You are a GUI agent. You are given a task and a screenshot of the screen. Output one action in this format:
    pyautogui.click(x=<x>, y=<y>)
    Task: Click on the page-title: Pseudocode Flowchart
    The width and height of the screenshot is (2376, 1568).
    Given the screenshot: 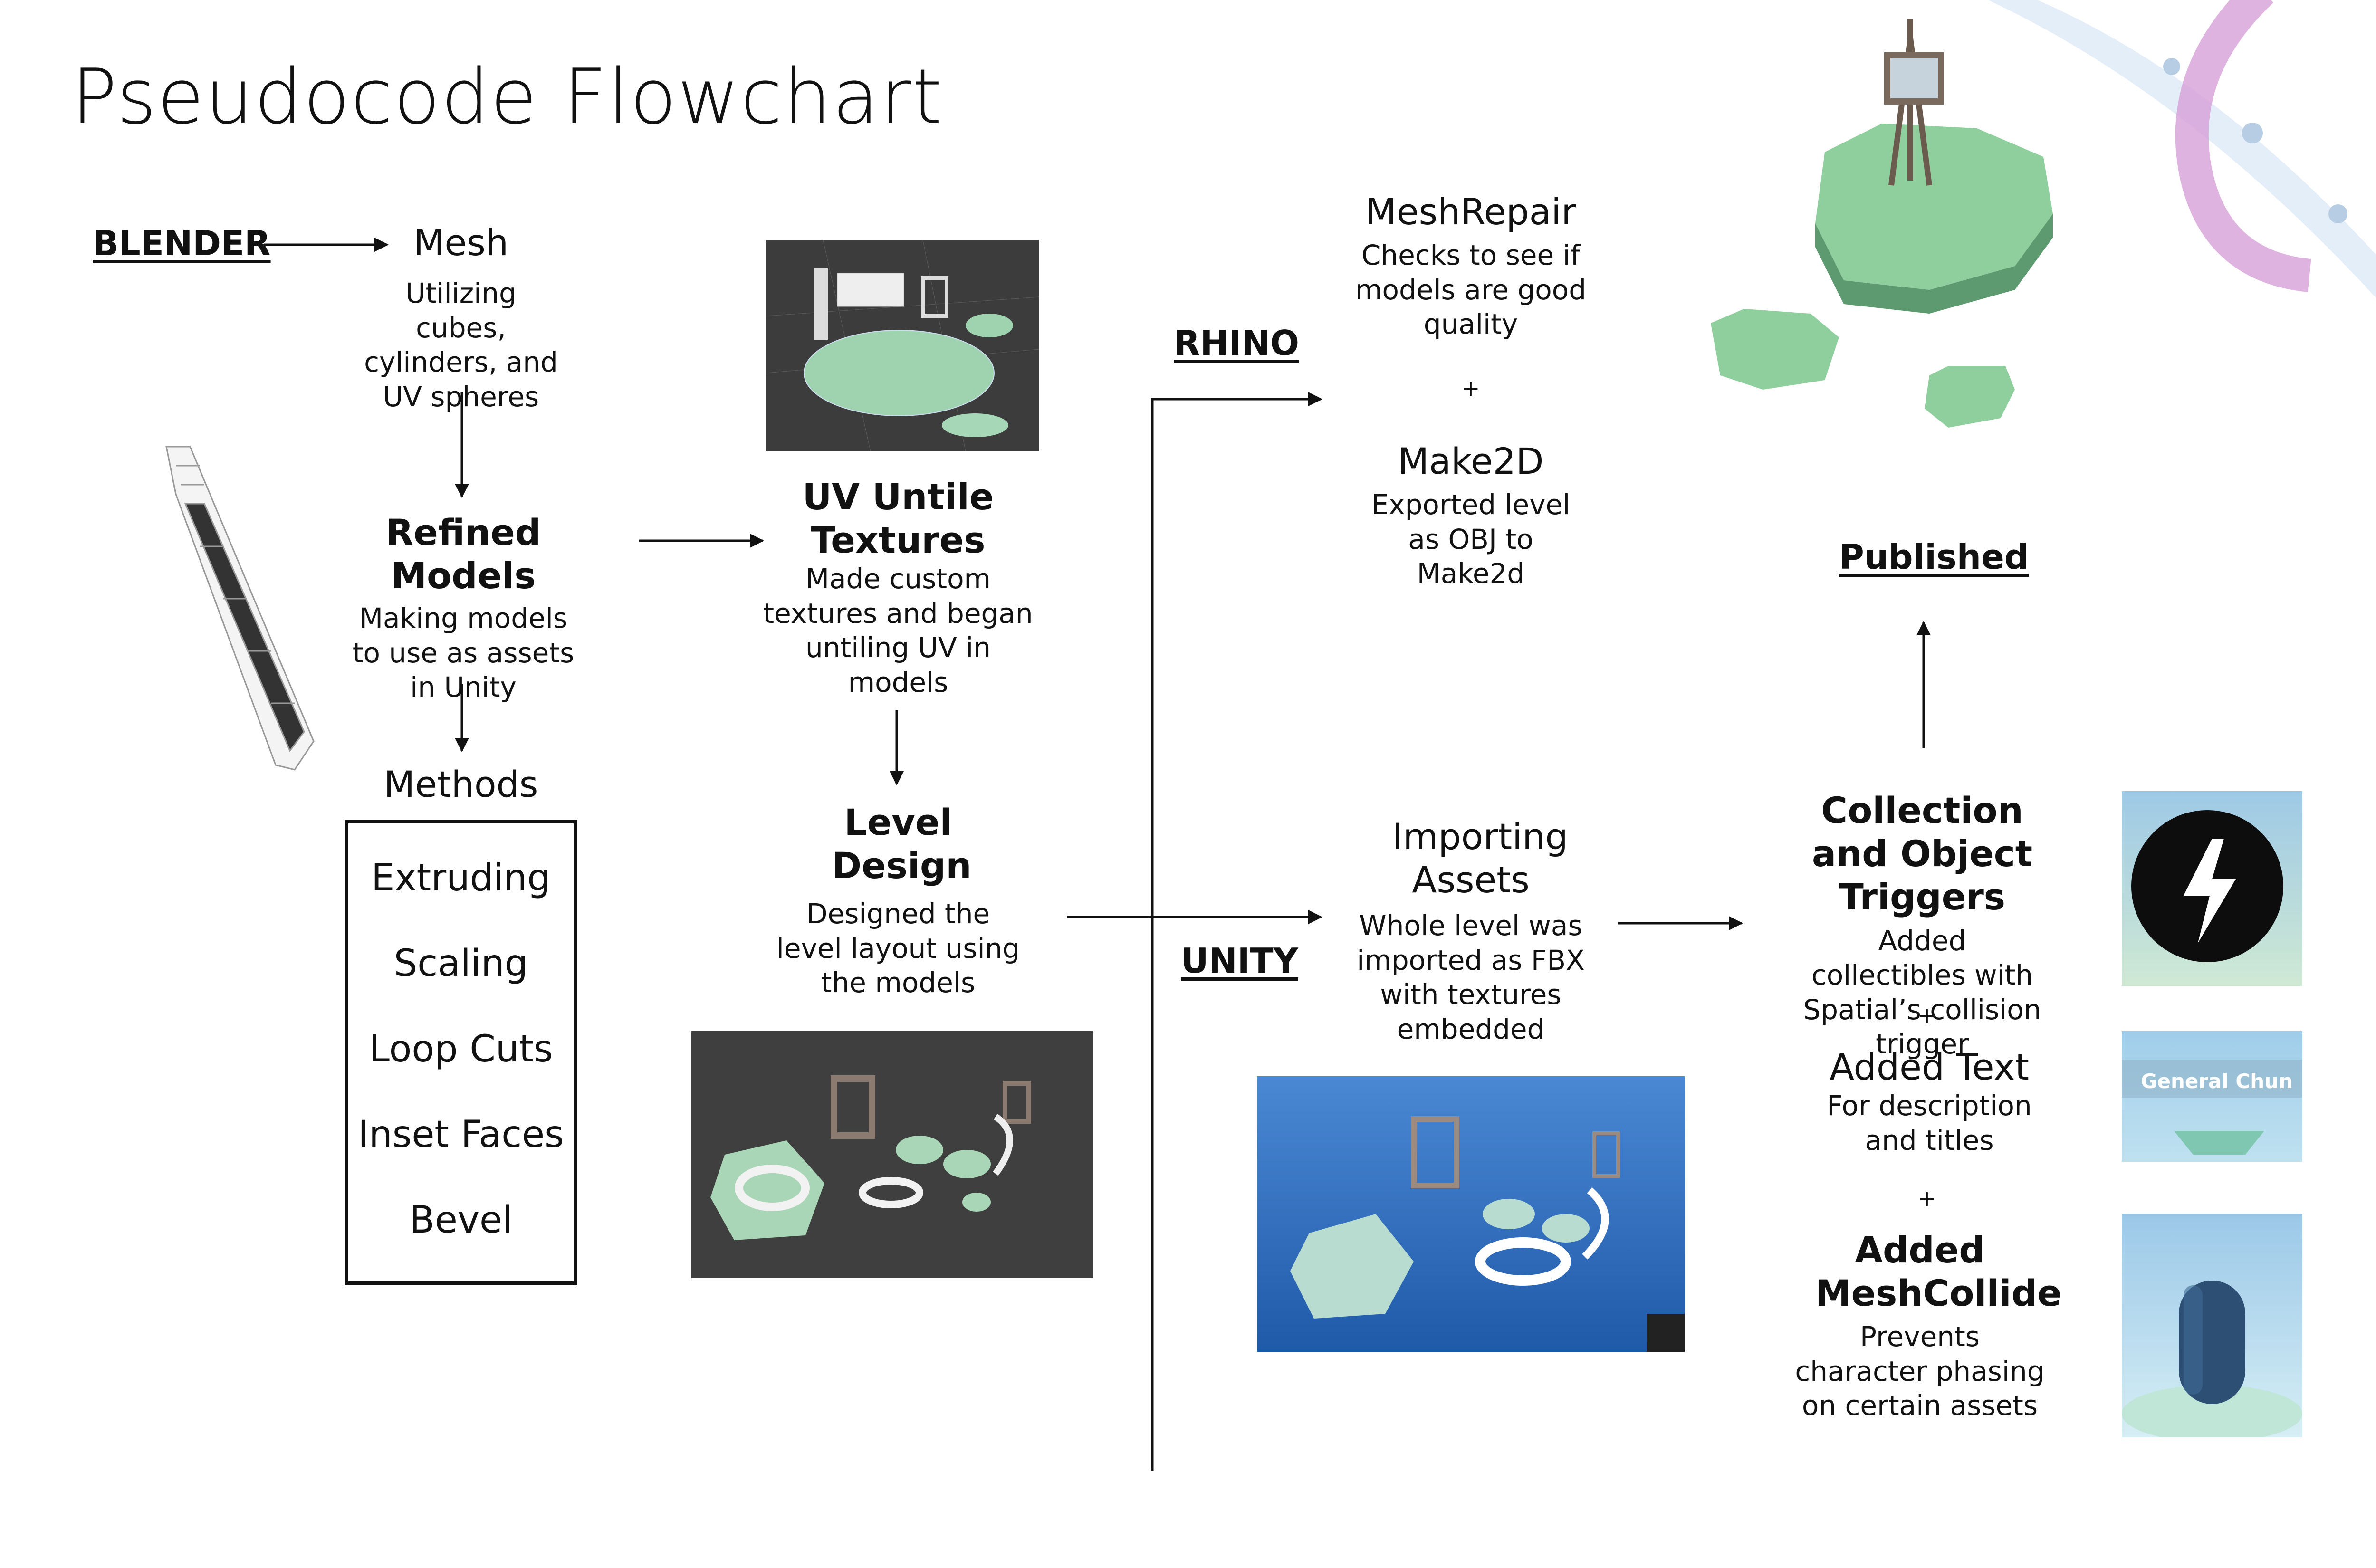 What is the action you would take?
    pyautogui.click(x=507, y=97)
    